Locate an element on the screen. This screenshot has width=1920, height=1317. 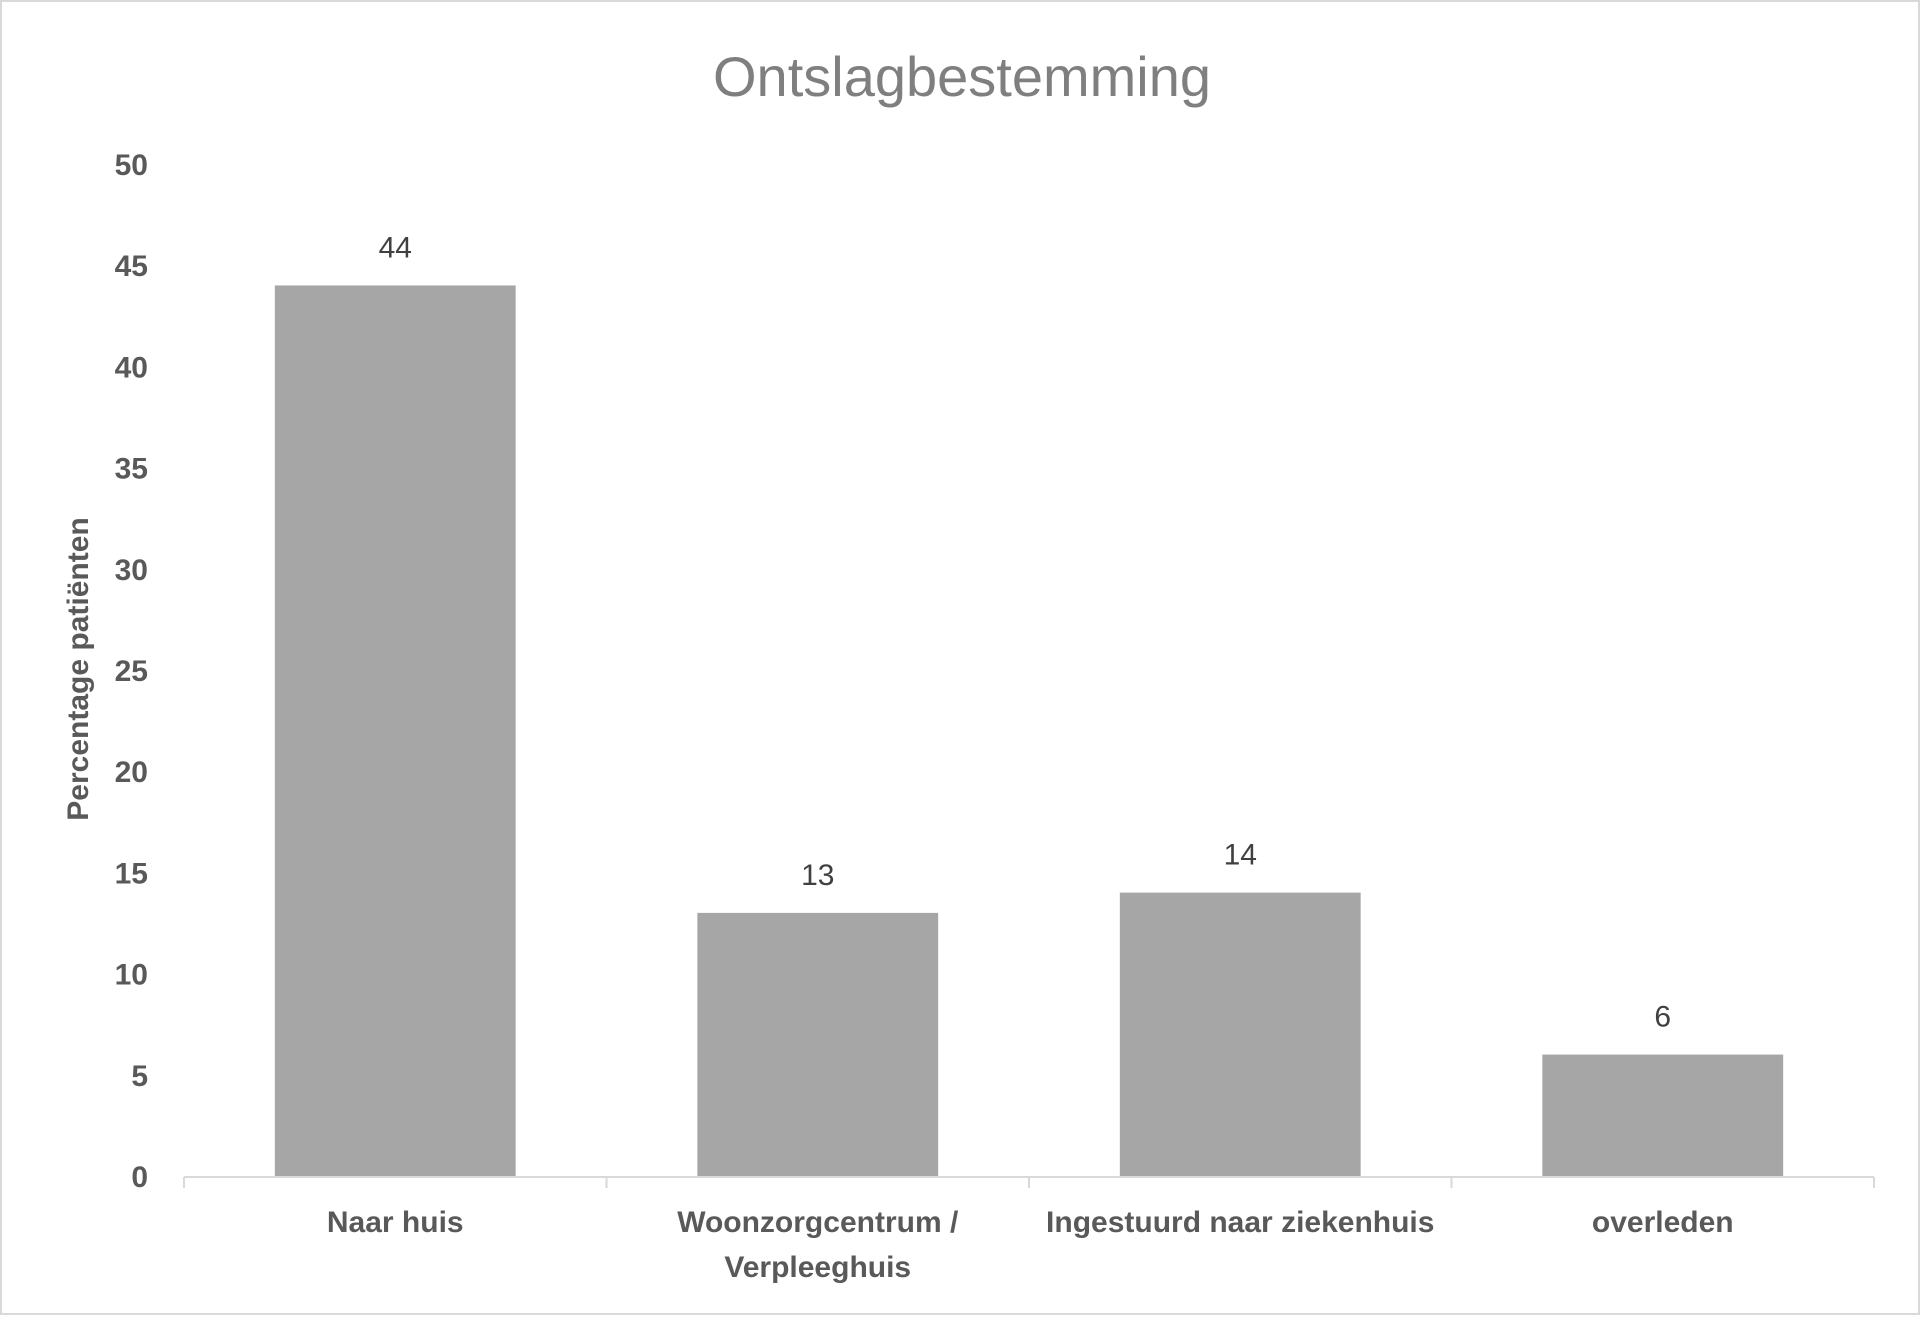
chart-title: Ontslagbestemming is located at coordinates (962, 76).